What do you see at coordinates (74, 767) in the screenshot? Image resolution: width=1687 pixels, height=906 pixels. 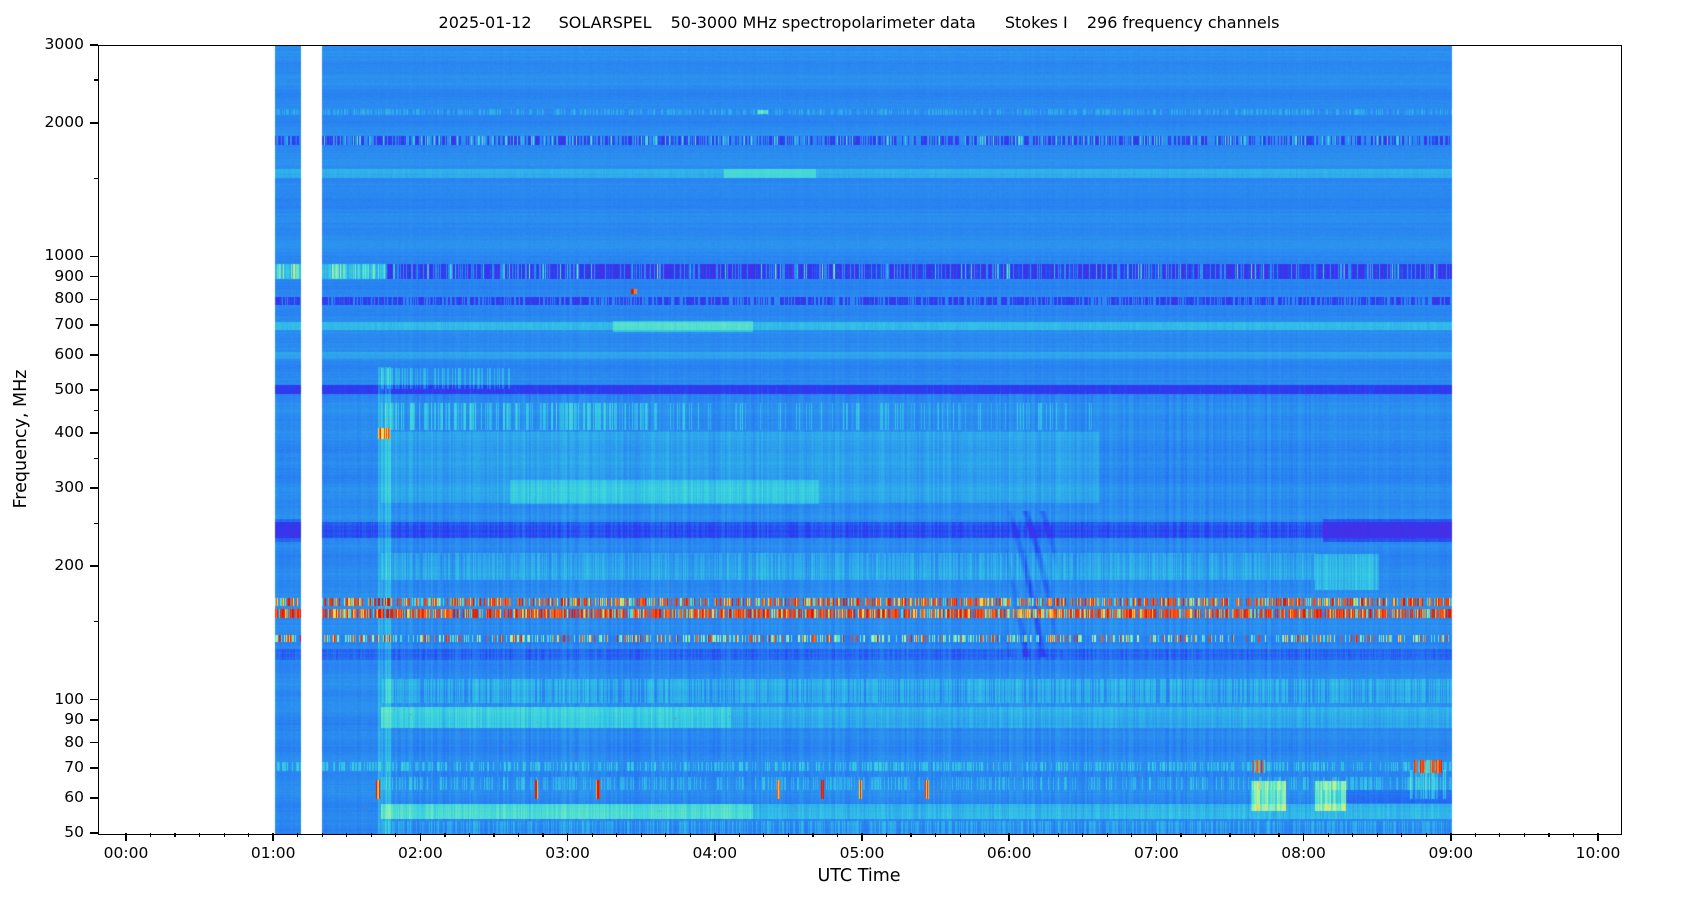 I see `y-tick-label: 70` at bounding box center [74, 767].